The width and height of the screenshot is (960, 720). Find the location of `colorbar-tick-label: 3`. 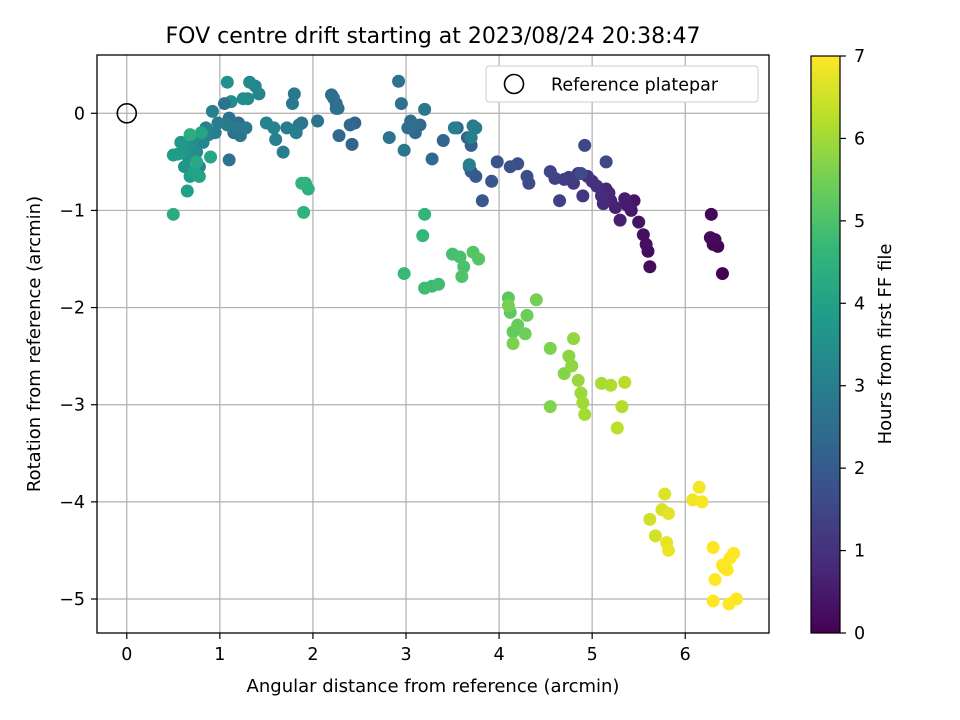

colorbar-tick-label: 3 is located at coordinates (859, 387).